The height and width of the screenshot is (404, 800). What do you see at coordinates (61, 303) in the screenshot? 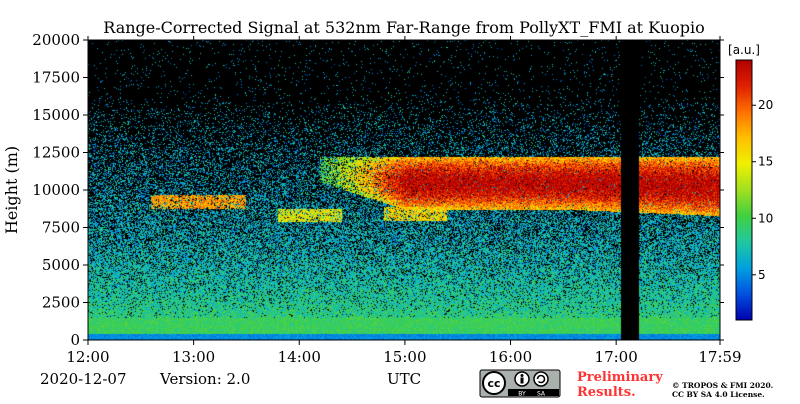
I see `y-tick-label: 2500` at bounding box center [61, 303].